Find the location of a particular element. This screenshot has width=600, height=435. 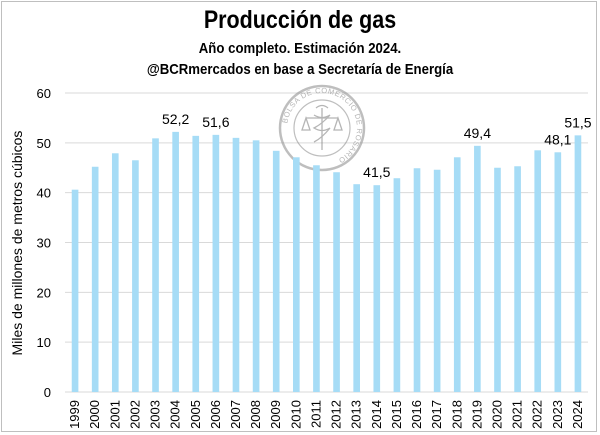

x-tick-label: 2005 is located at coordinates (195, 414).